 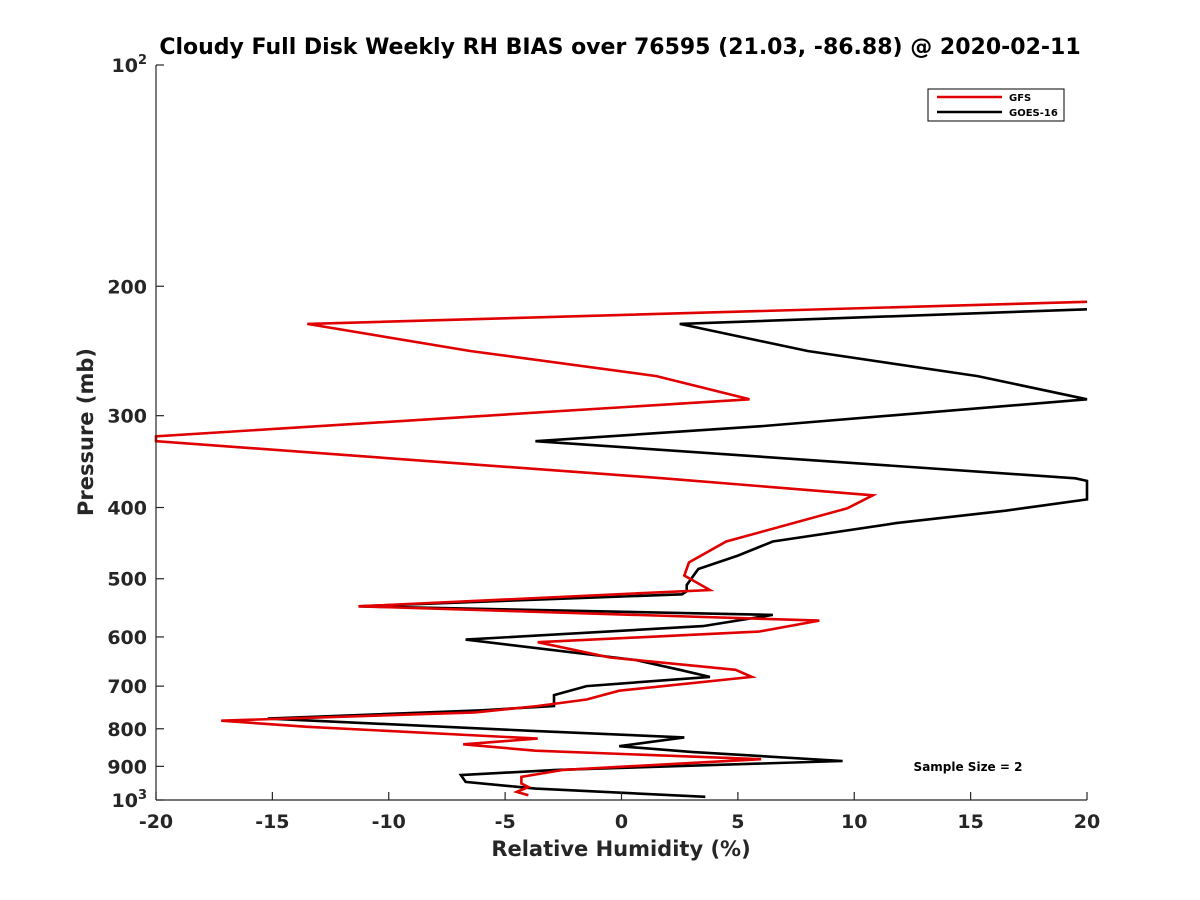 I want to click on x-tick-label: -15, so click(x=272, y=822).